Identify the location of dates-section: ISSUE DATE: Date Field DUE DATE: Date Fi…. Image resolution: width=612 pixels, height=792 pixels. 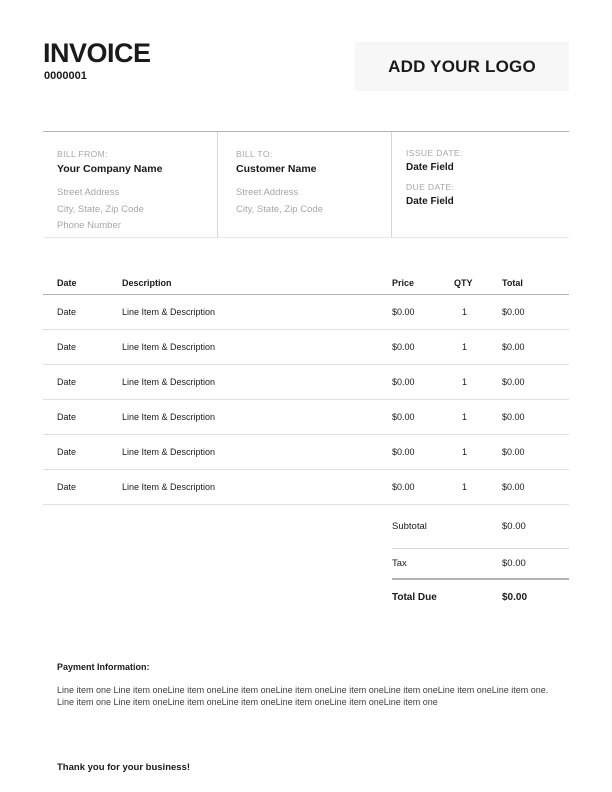
(480, 184).